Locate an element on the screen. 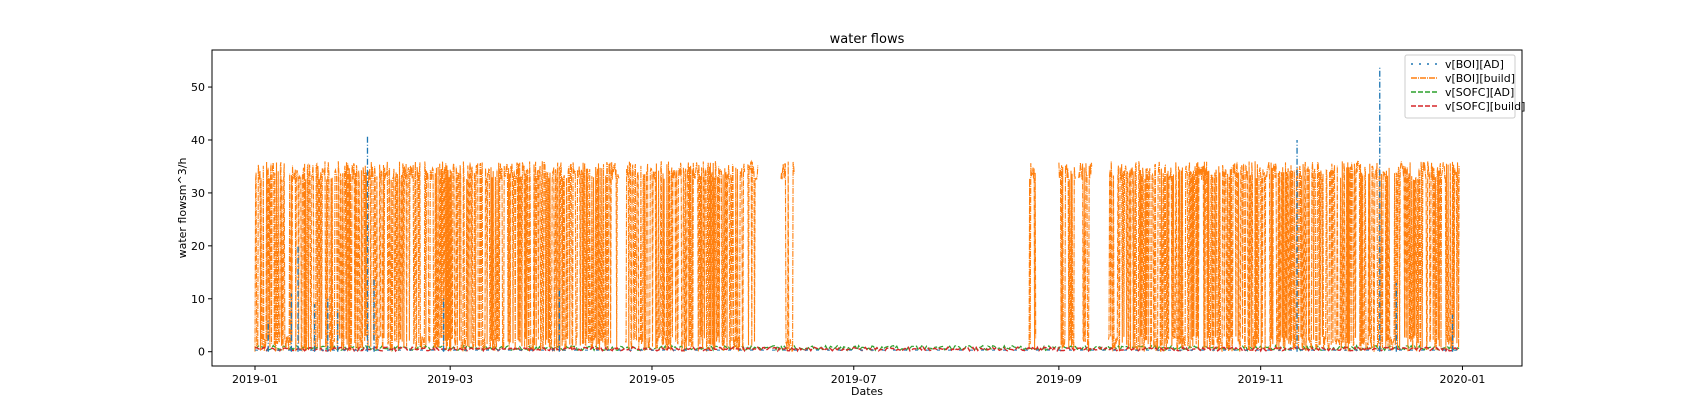  x-tick-label: 2019-05 is located at coordinates (652, 379).